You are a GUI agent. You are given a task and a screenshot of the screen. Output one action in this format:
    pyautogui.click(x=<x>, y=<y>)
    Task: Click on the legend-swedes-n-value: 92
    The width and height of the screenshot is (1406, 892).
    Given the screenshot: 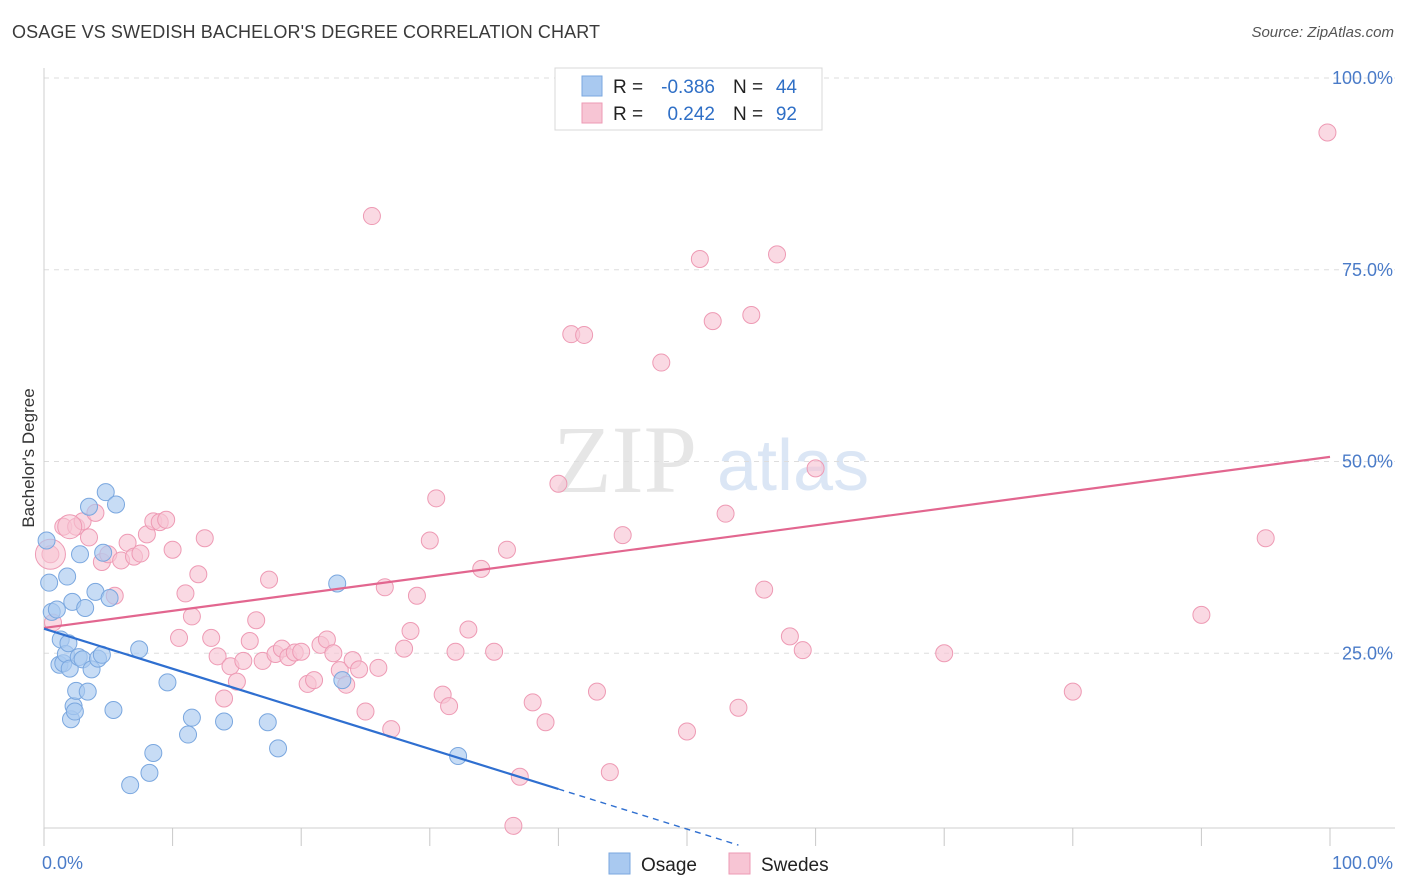 What is the action you would take?
    pyautogui.click(x=786, y=114)
    